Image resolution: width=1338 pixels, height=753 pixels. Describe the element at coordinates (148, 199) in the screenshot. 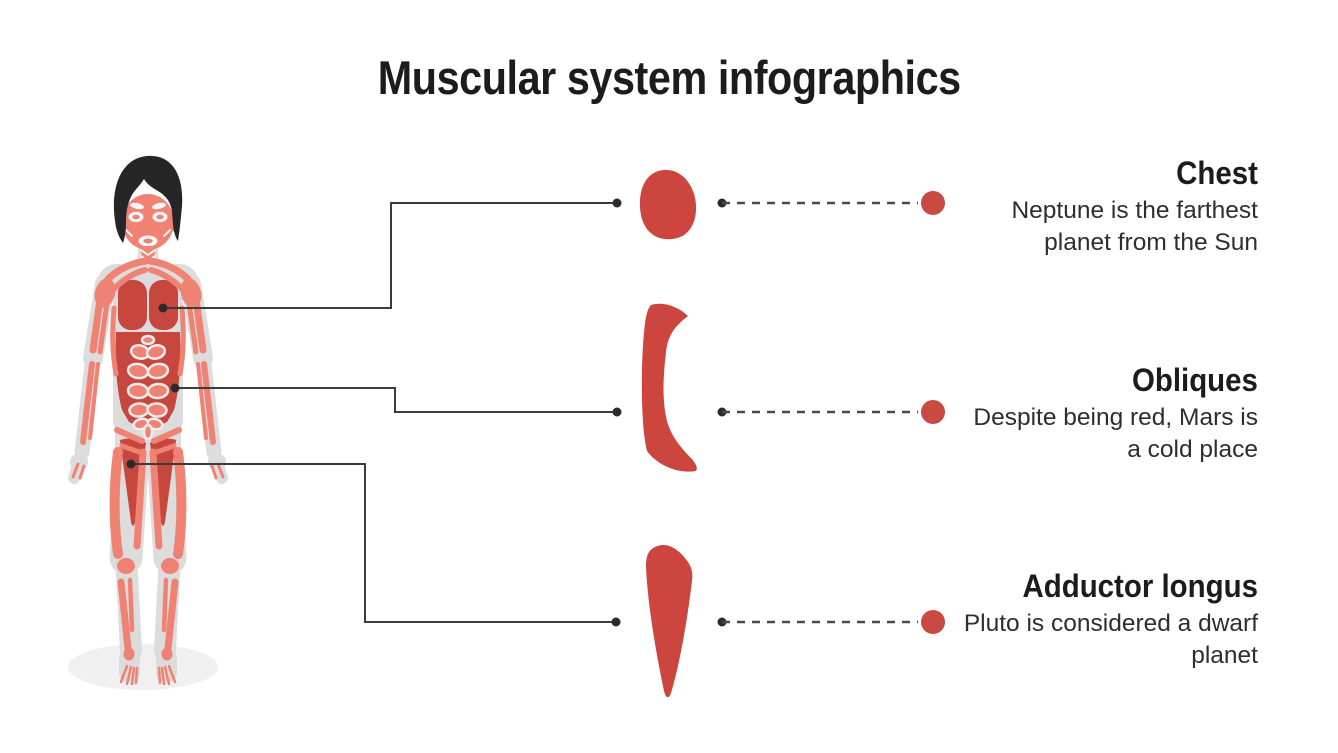

I see `hair` at that location.